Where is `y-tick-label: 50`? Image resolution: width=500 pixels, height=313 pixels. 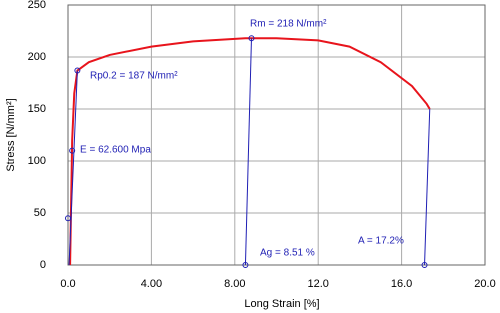
y-tick-label: 50 is located at coordinates (40, 213).